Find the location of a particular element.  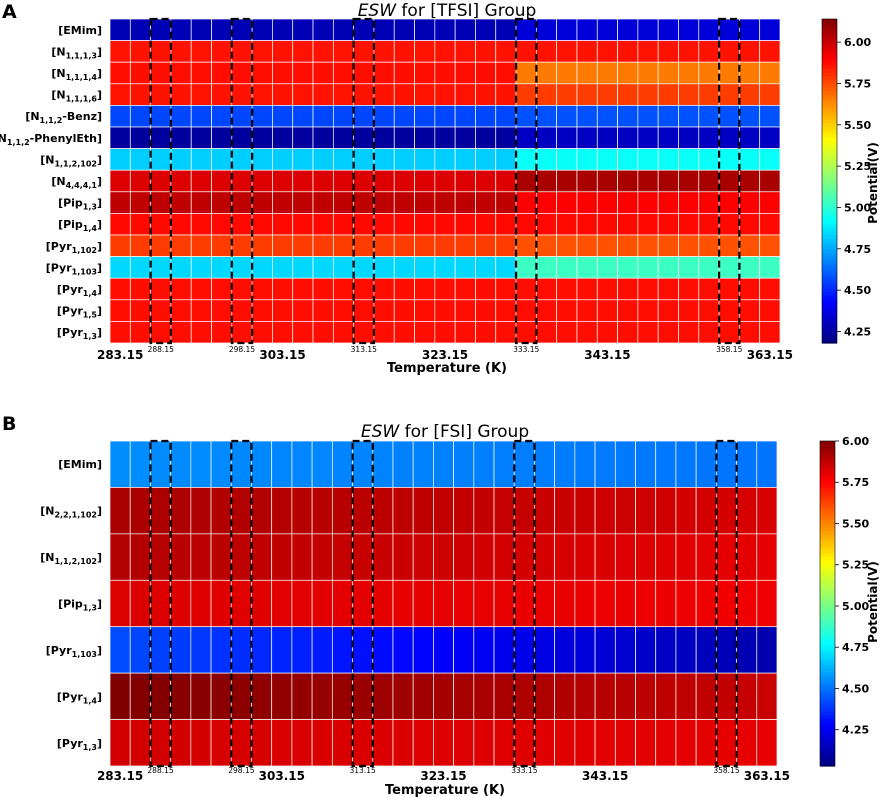

colorbar-label: Potential(V) is located at coordinates (873, 183).